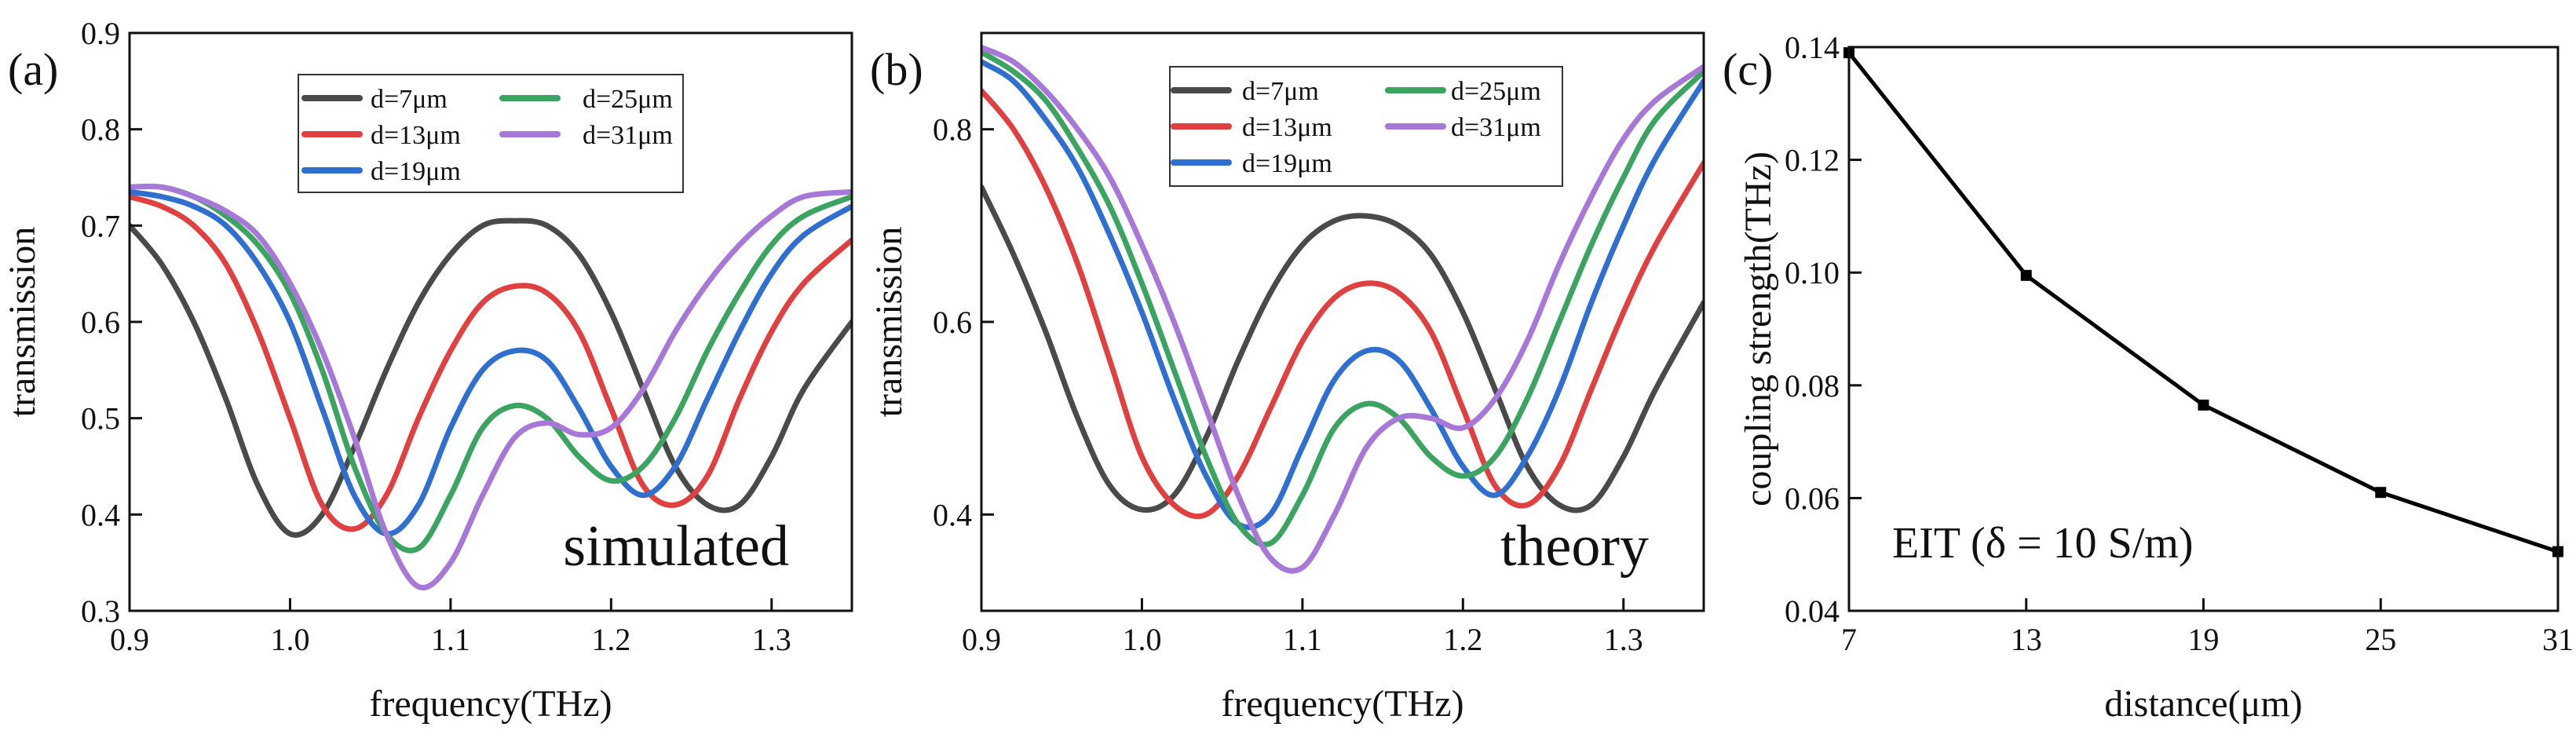  I want to click on y-tick-label: 0.5, so click(101, 419).